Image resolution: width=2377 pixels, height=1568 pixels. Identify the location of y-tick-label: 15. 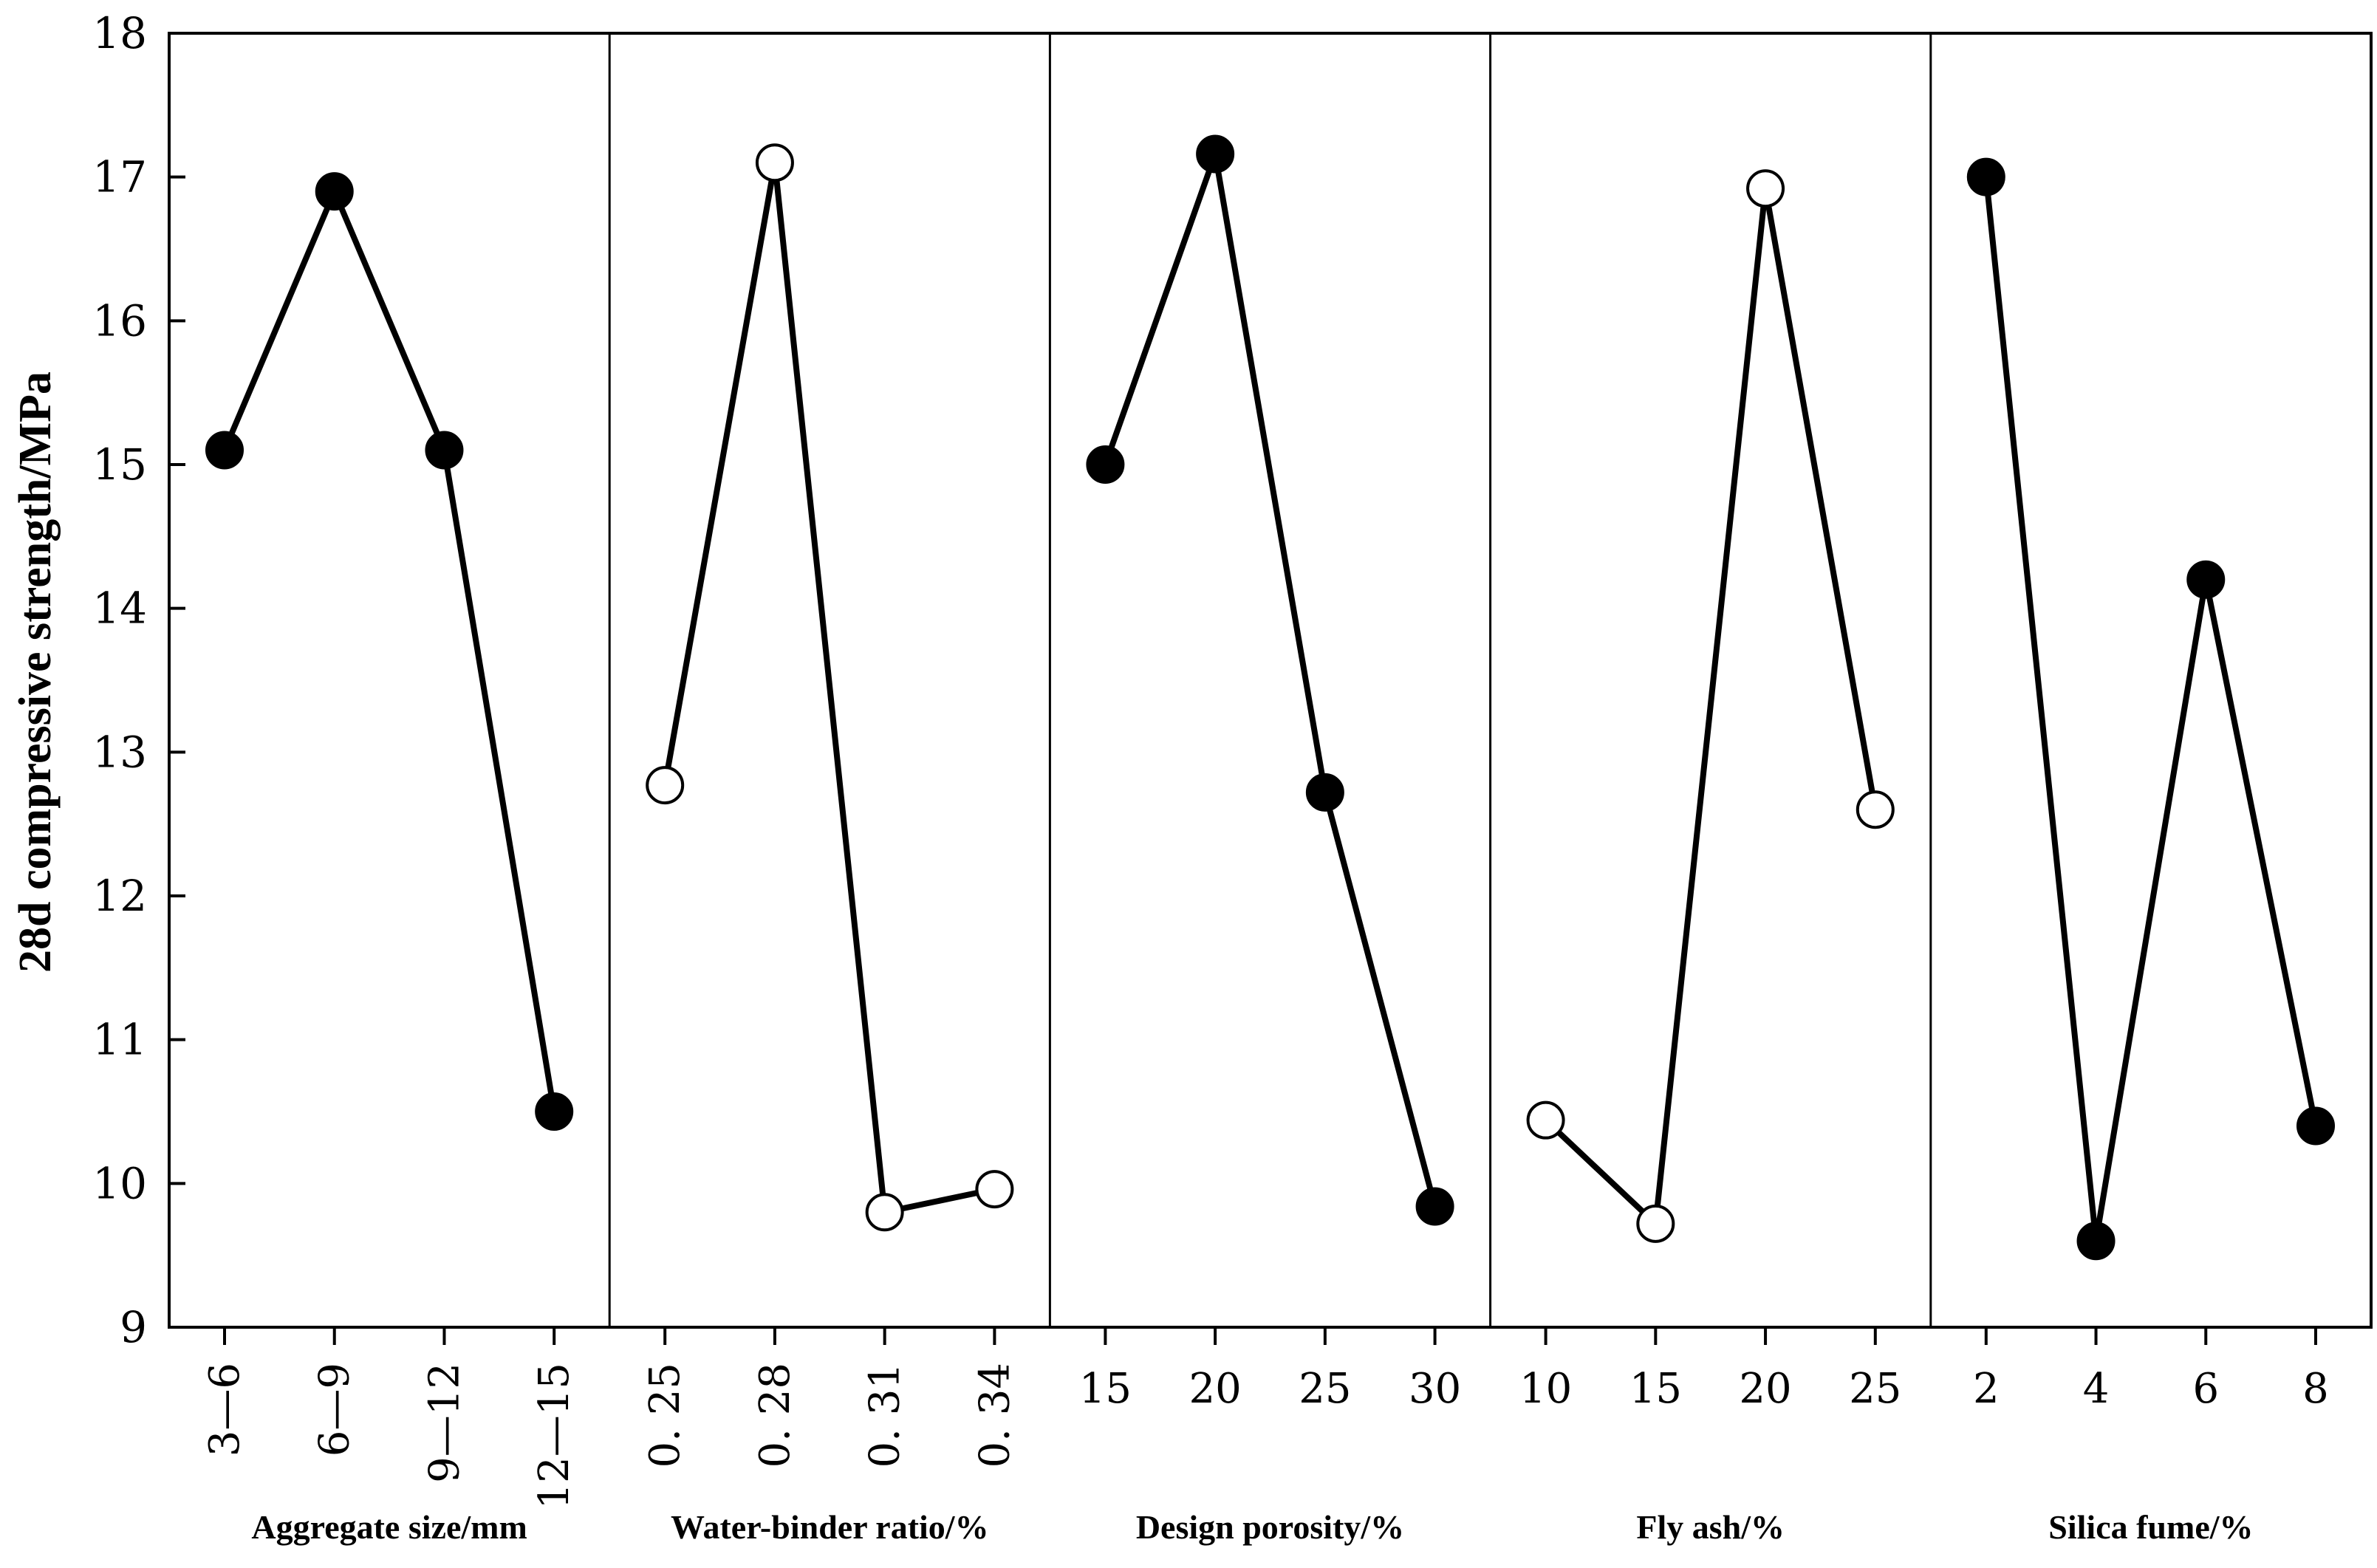
(119, 464).